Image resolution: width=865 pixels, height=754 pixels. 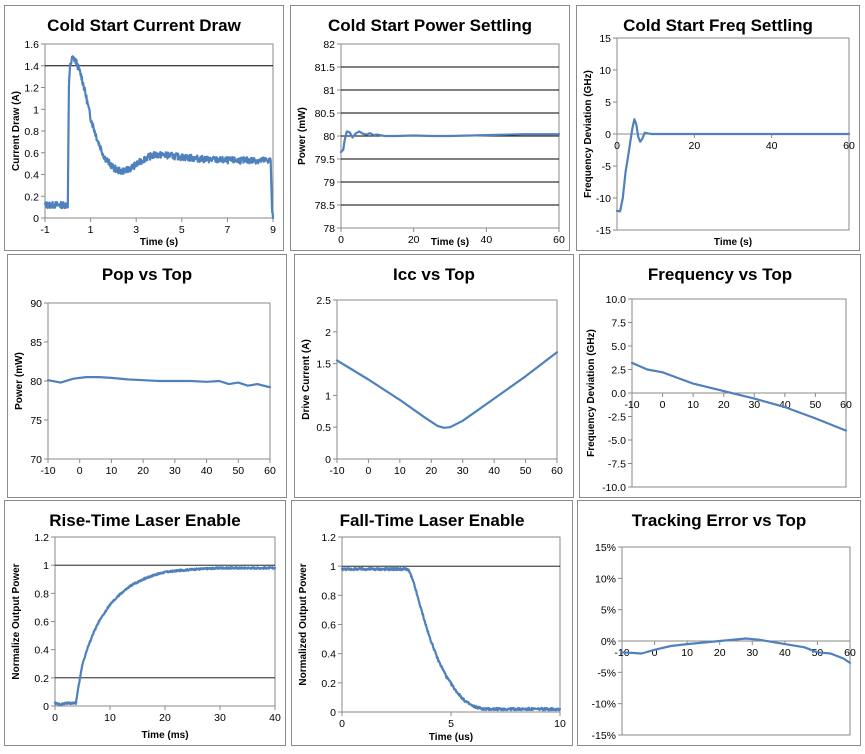 What do you see at coordinates (136, 230) in the screenshot?
I see `x-tick-label: 3` at bounding box center [136, 230].